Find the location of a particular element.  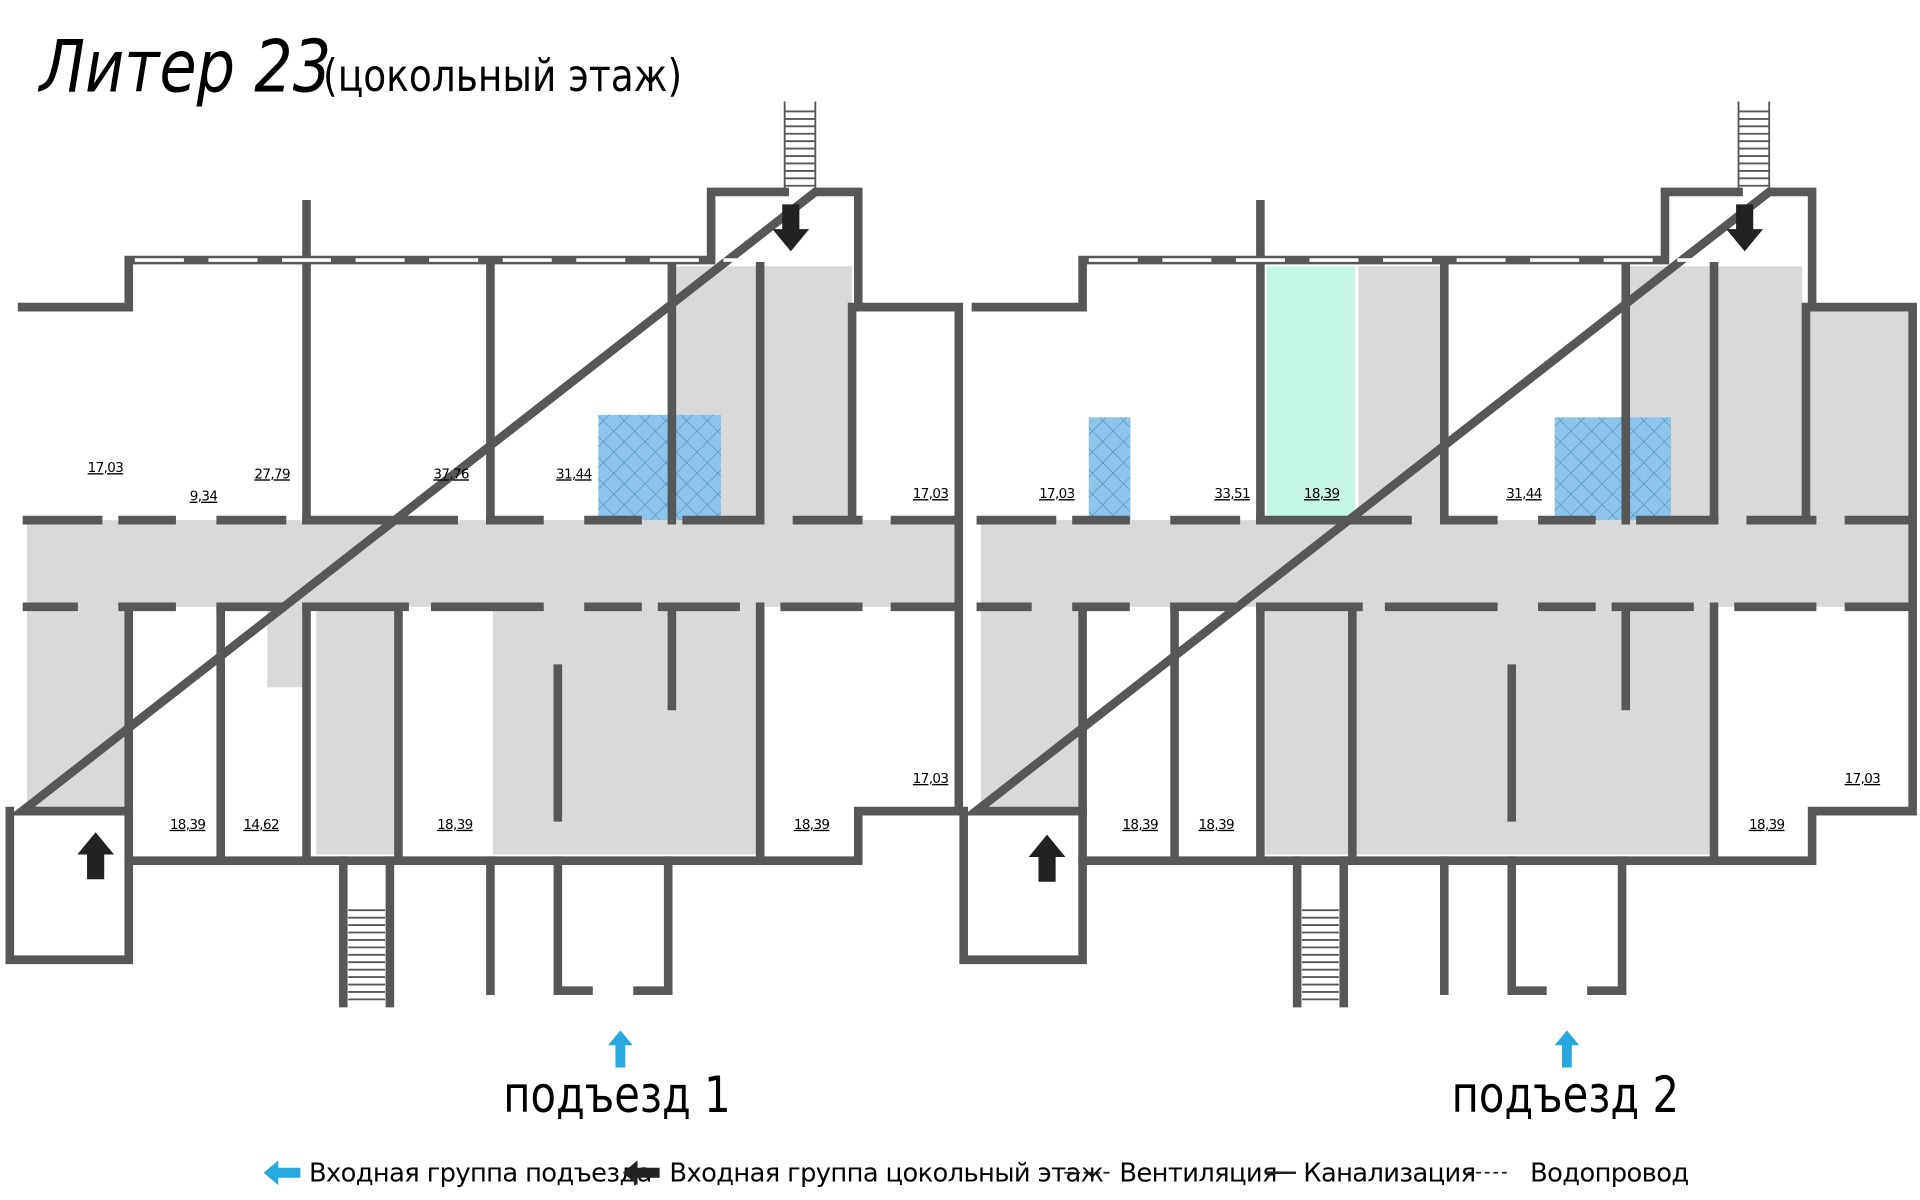

room-area: 9,34 is located at coordinates (204, 497).